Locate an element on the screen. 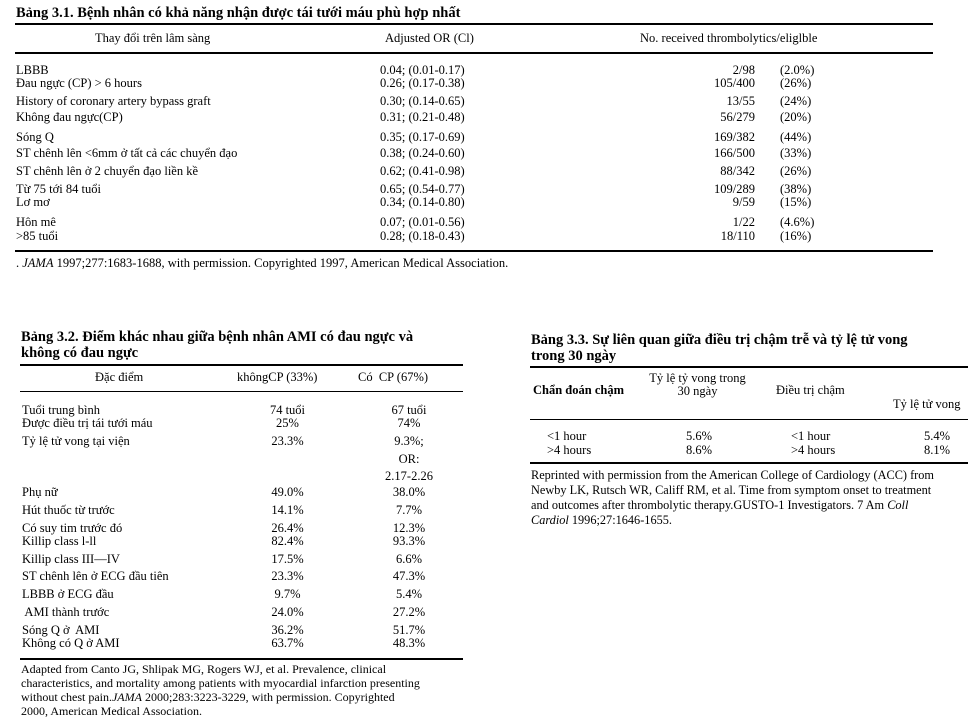  table-3-3-header-treatment-delay: Điều trị chậm is located at coordinates (810, 390).